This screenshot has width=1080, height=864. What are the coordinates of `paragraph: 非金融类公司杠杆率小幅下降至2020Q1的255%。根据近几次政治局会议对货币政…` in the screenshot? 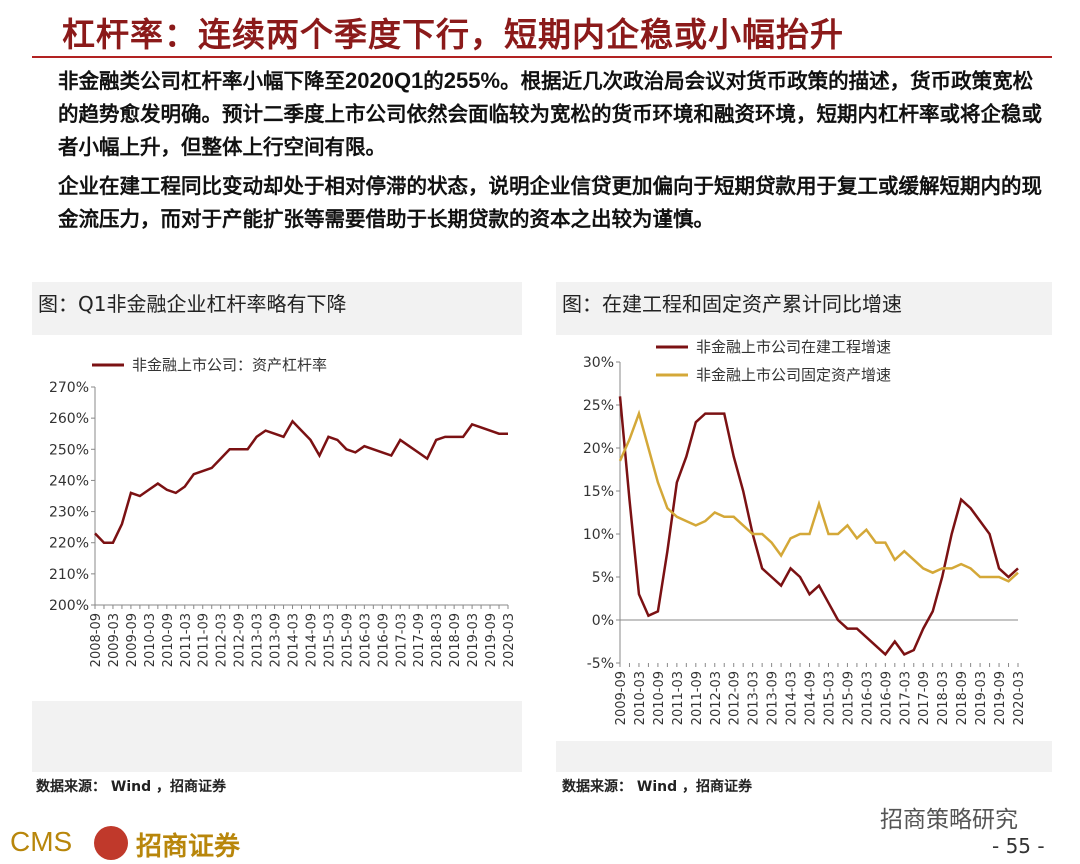 It's located at (553, 114).